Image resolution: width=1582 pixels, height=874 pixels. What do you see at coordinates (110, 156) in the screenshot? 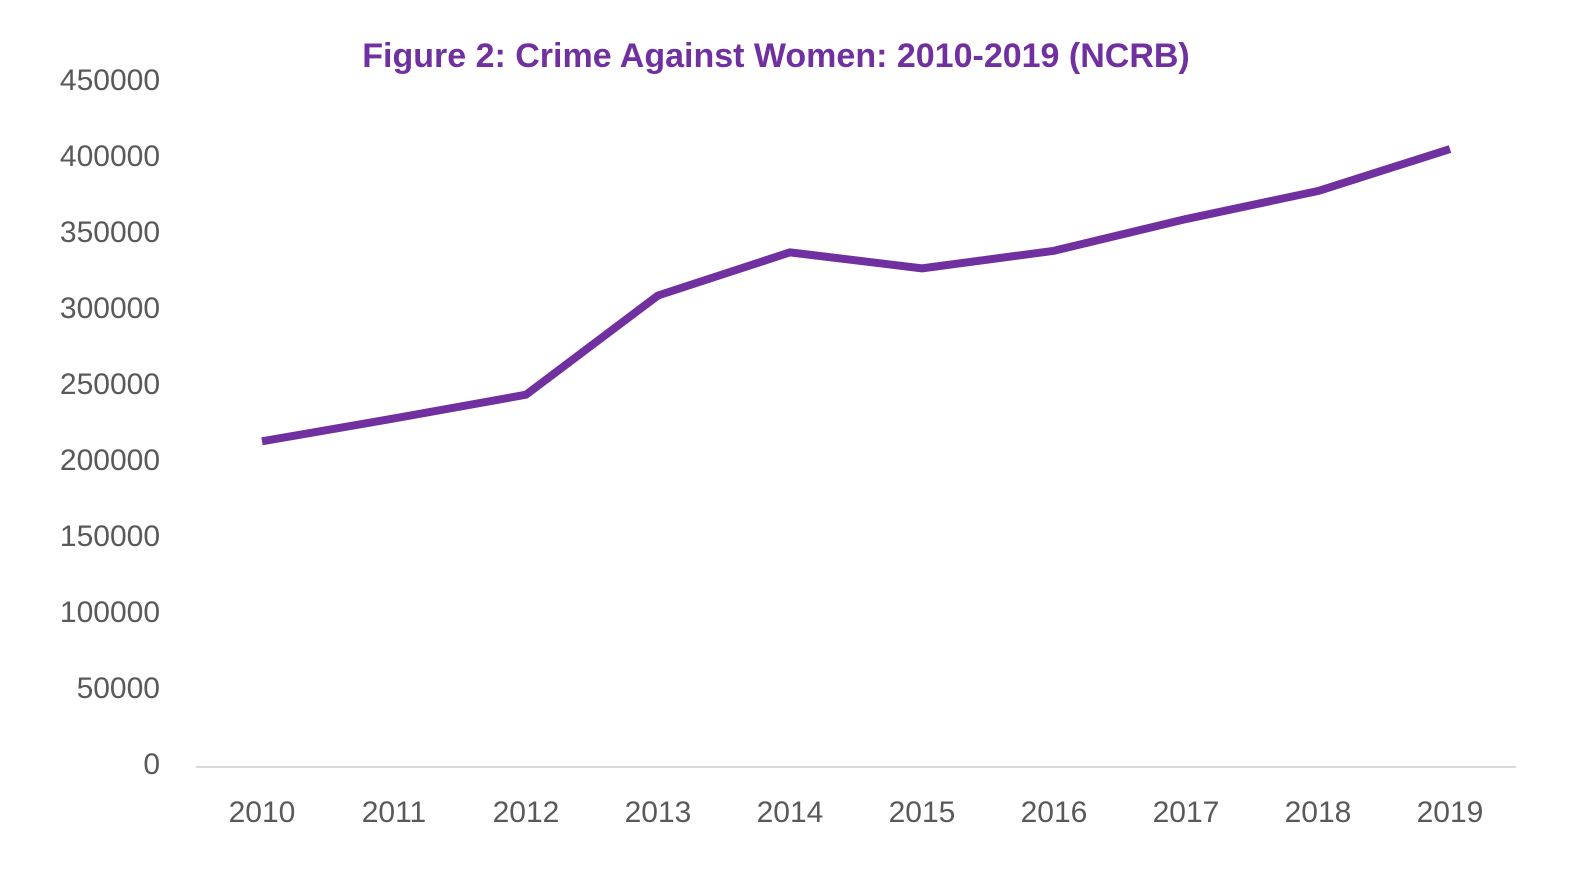
I see `y-tick-label: 400000` at bounding box center [110, 156].